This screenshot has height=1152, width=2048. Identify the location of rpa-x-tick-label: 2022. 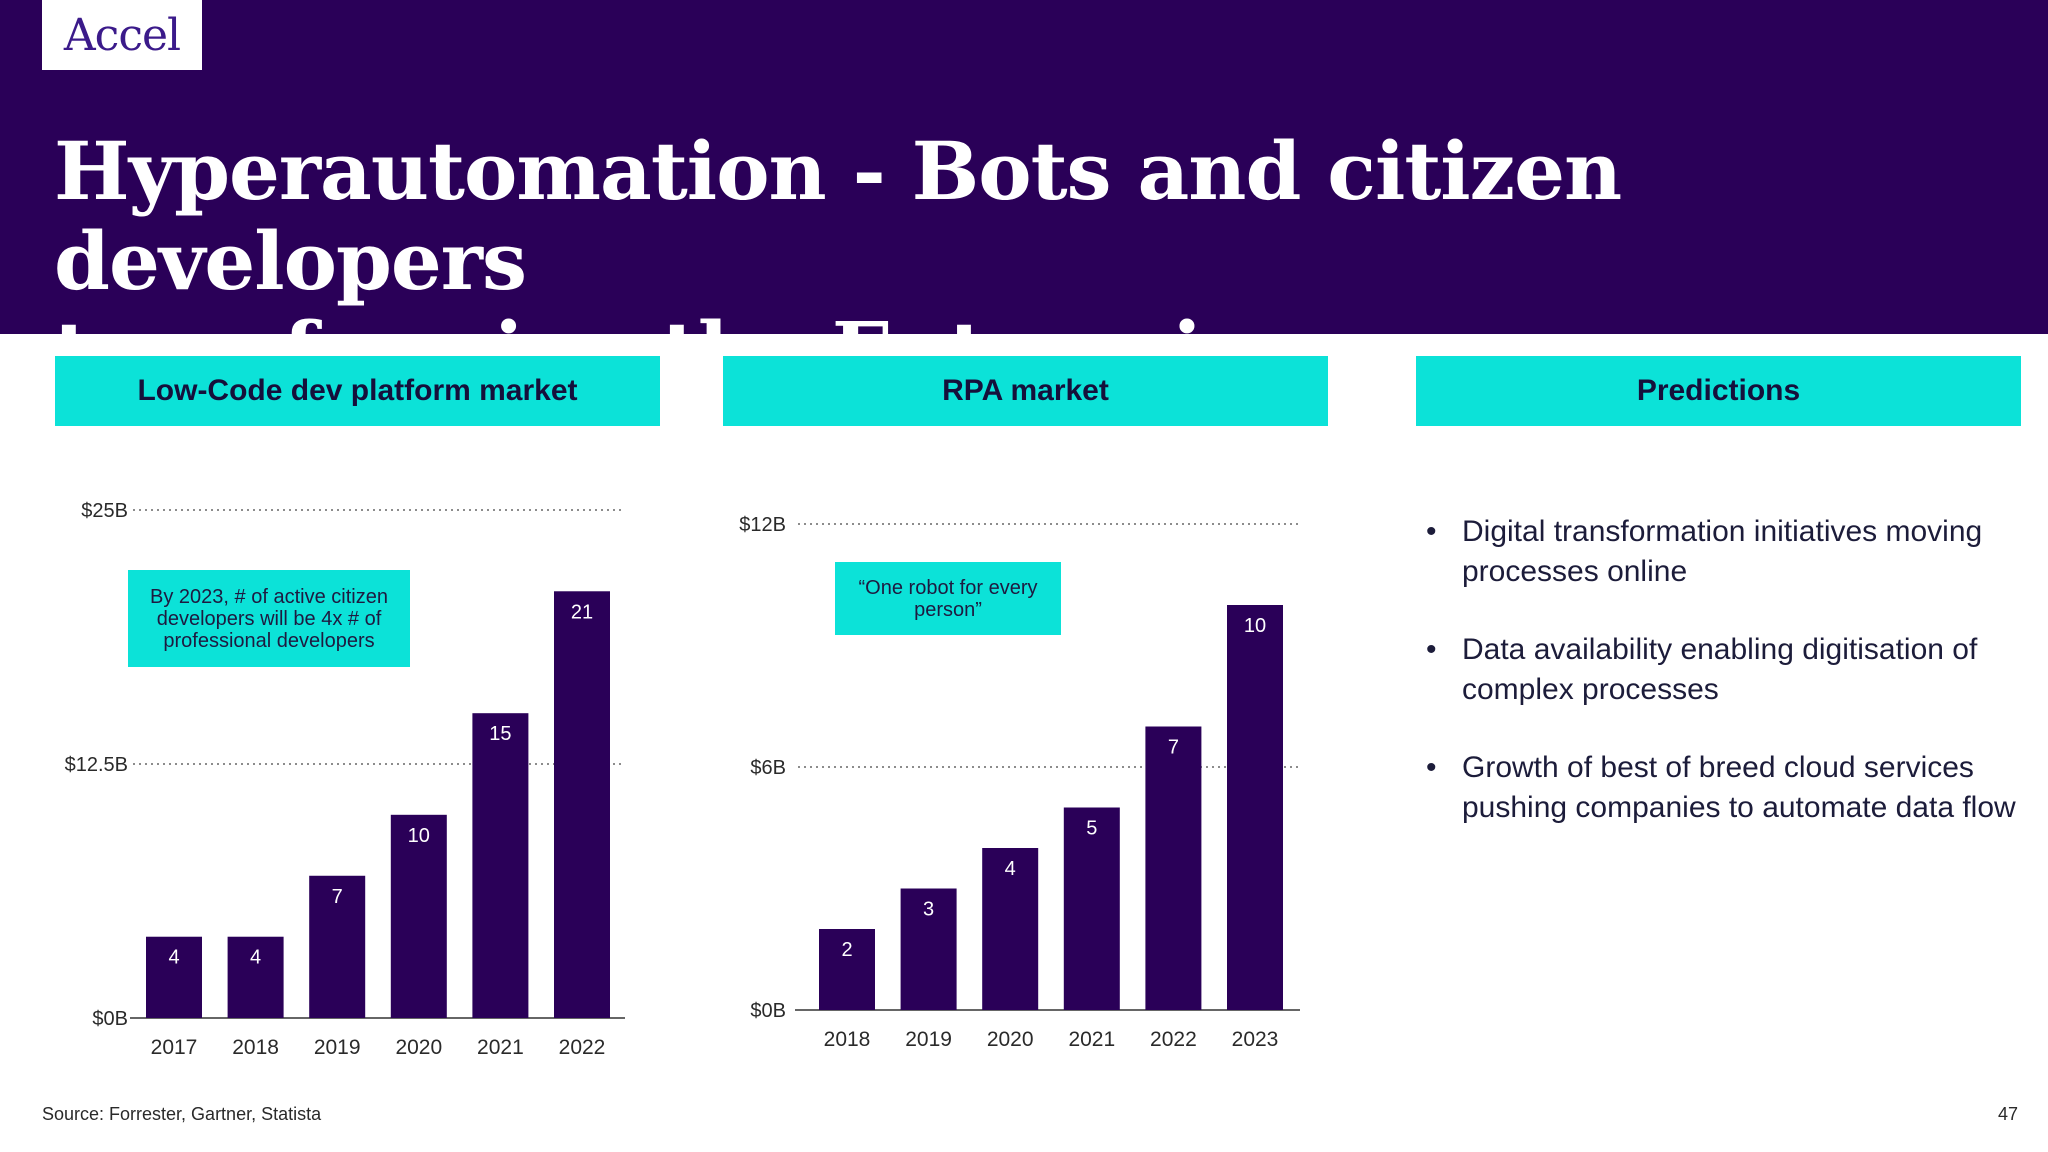
(1173, 1039).